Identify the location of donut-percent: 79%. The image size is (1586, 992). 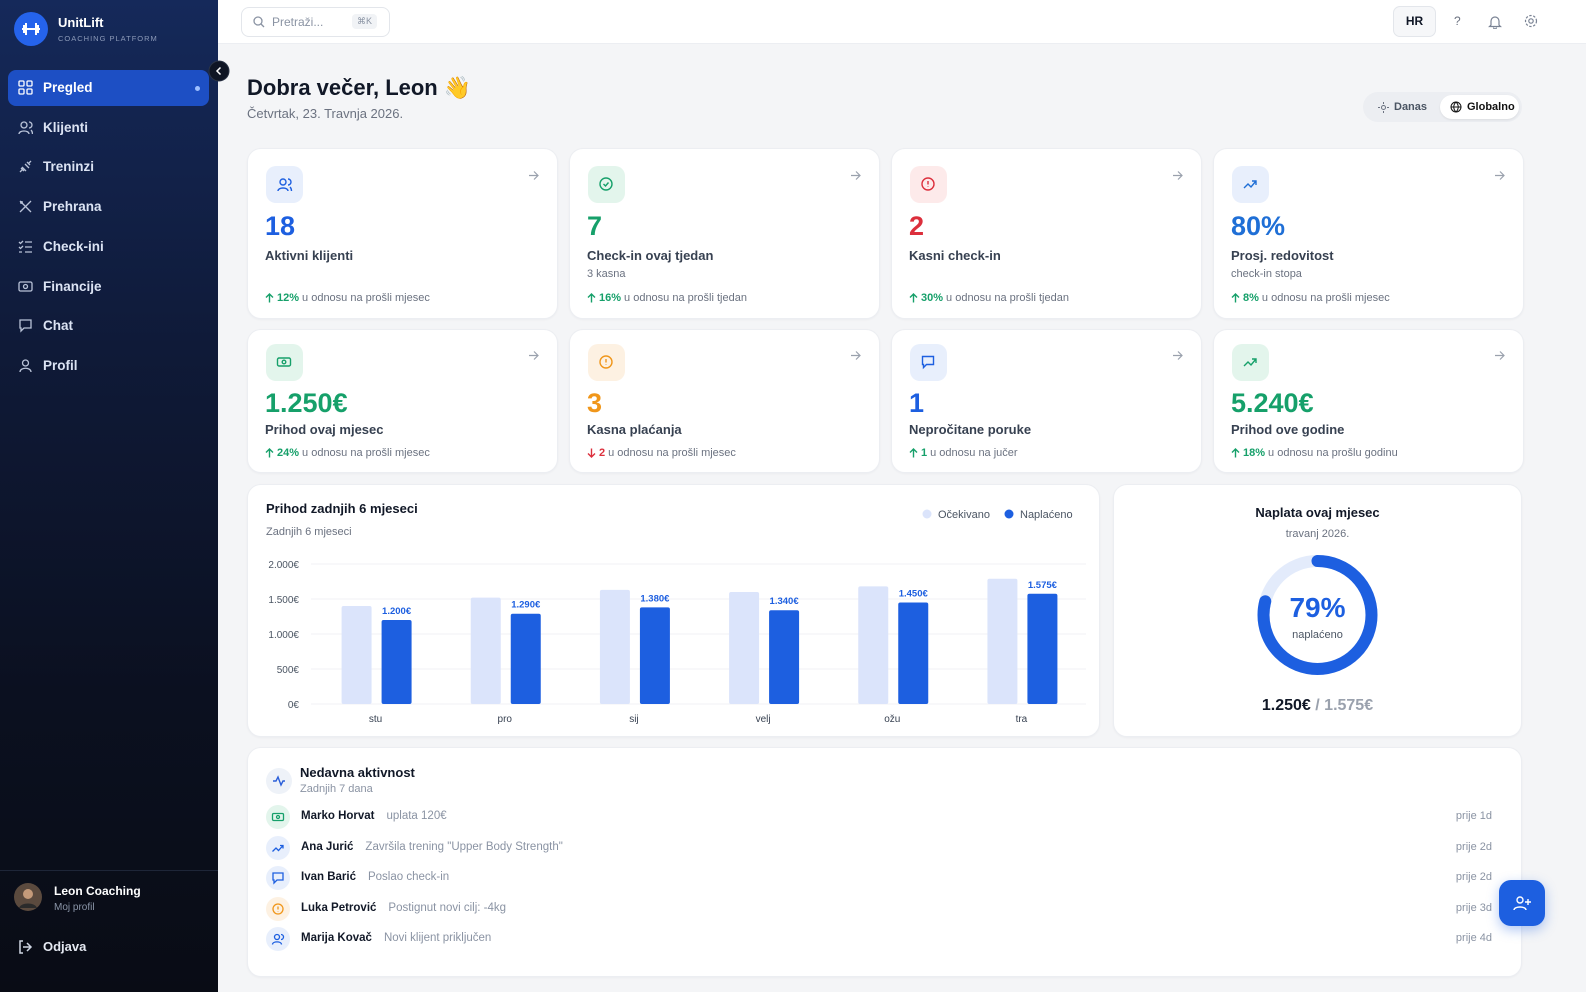
(1317, 607).